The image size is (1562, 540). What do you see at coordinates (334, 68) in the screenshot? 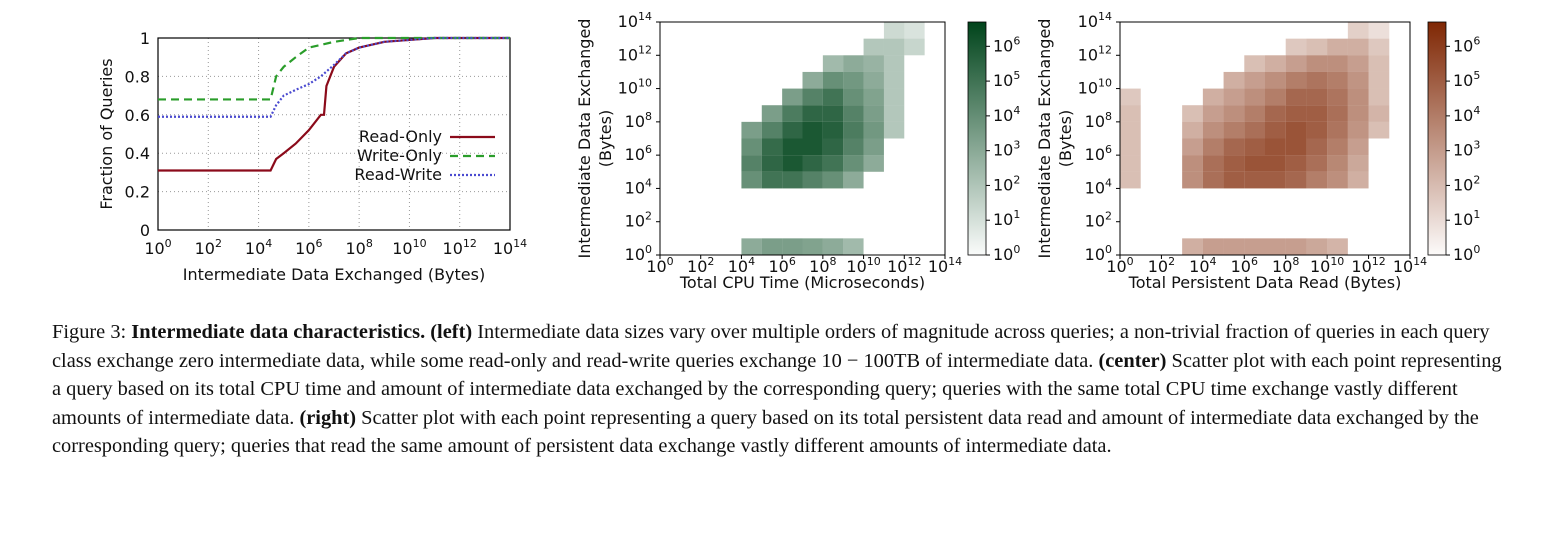
I see `series-line` at bounding box center [334, 68].